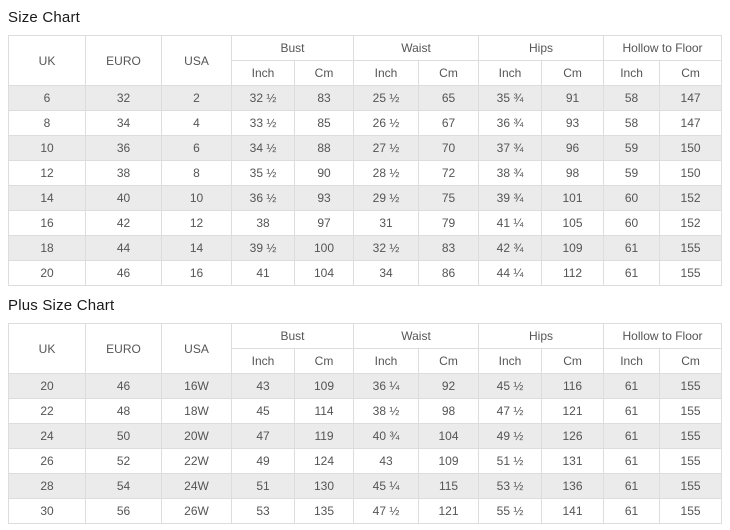 This screenshot has height=530, width=730. Describe the element at coordinates (47, 198) in the screenshot. I see `table-cell: 14` at that location.